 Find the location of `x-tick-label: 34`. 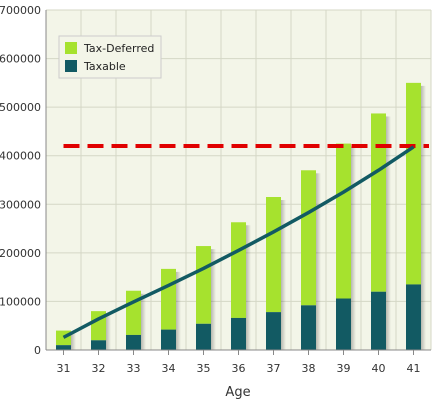

x-tick-label: 34 is located at coordinates (169, 368).